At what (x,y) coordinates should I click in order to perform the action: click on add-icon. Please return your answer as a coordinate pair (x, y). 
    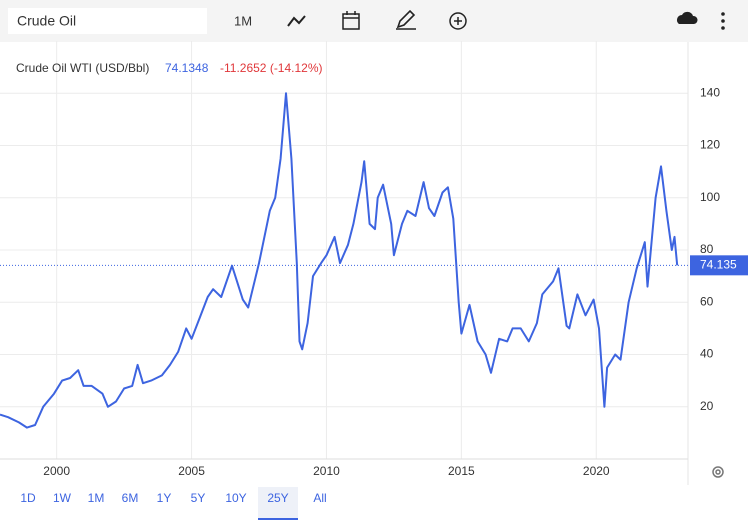
    Looking at the image, I should click on (458, 21).